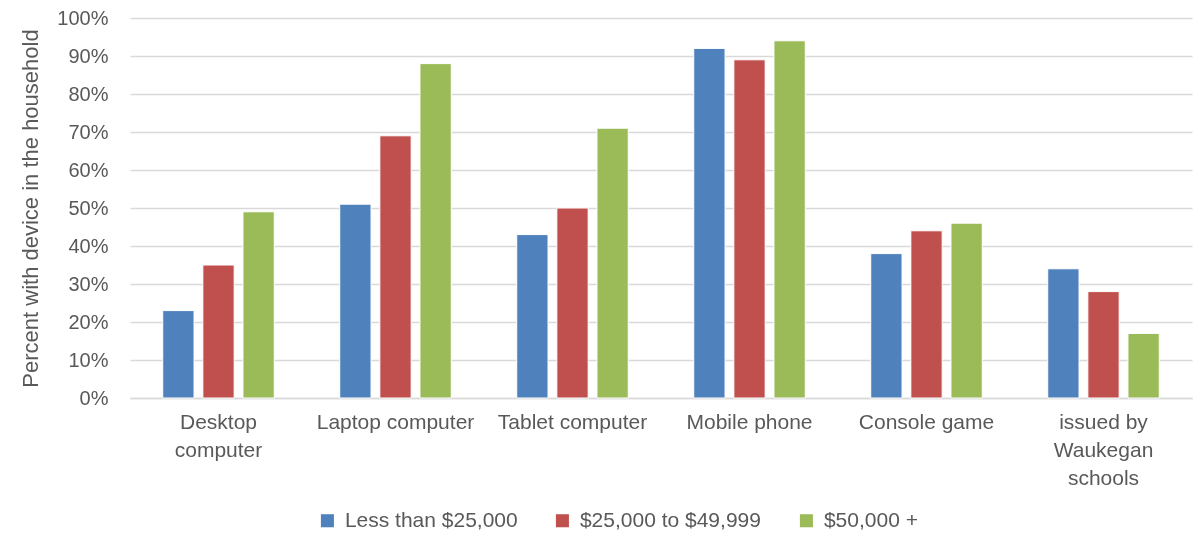 Image resolution: width=1198 pixels, height=538 pixels. Describe the element at coordinates (31, 208) in the screenshot. I see `y-axis-title: Percent with device in the household` at that location.